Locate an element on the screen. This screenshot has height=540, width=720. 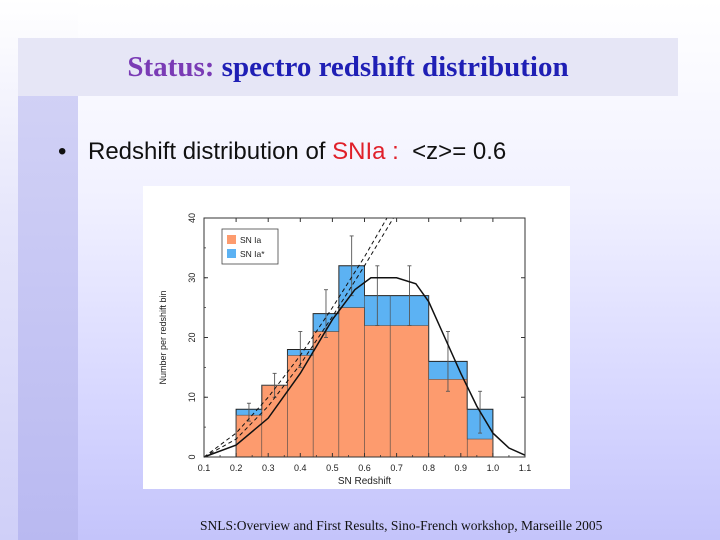
title-status: Status: is located at coordinates (171, 66).